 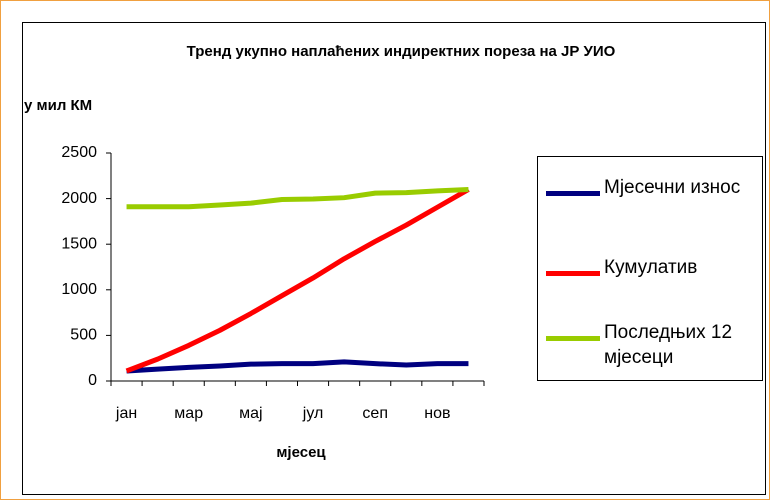 I want to click on y-tick-label: 0, so click(x=92, y=380).